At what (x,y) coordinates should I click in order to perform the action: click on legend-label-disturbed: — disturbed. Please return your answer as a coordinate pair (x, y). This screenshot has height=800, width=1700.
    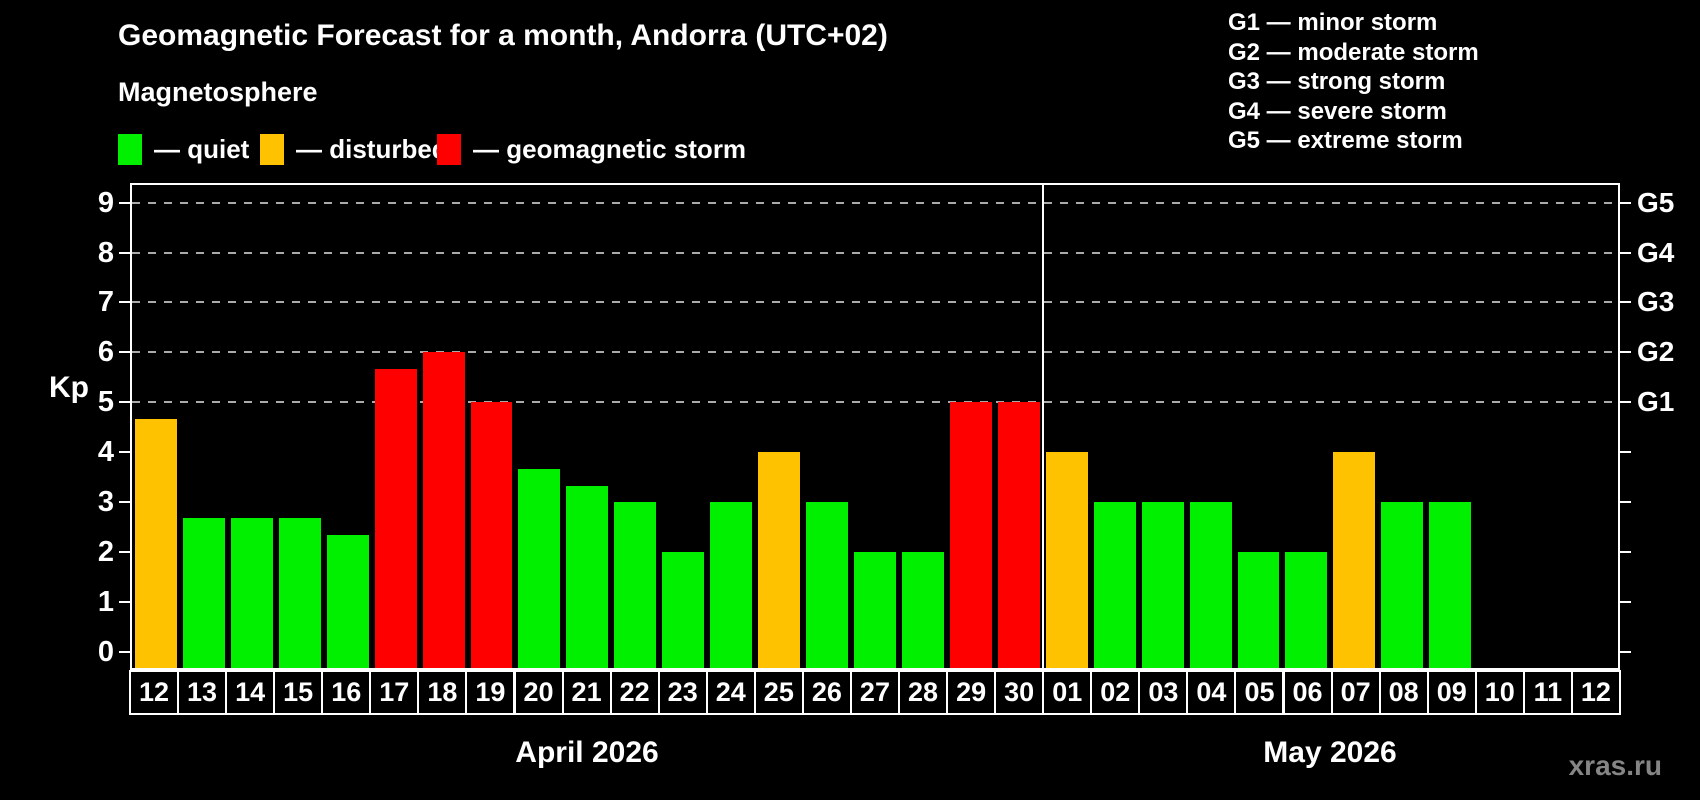
    Looking at the image, I should click on (372, 149).